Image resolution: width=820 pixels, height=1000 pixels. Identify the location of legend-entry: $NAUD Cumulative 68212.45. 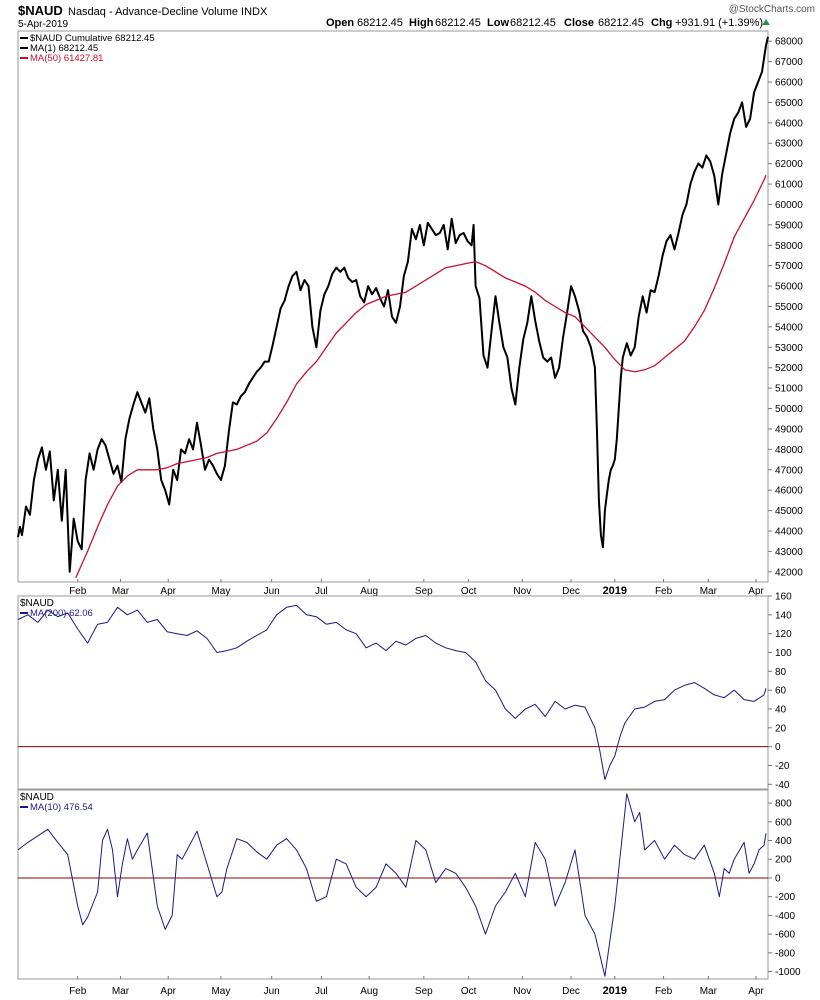
(92, 38).